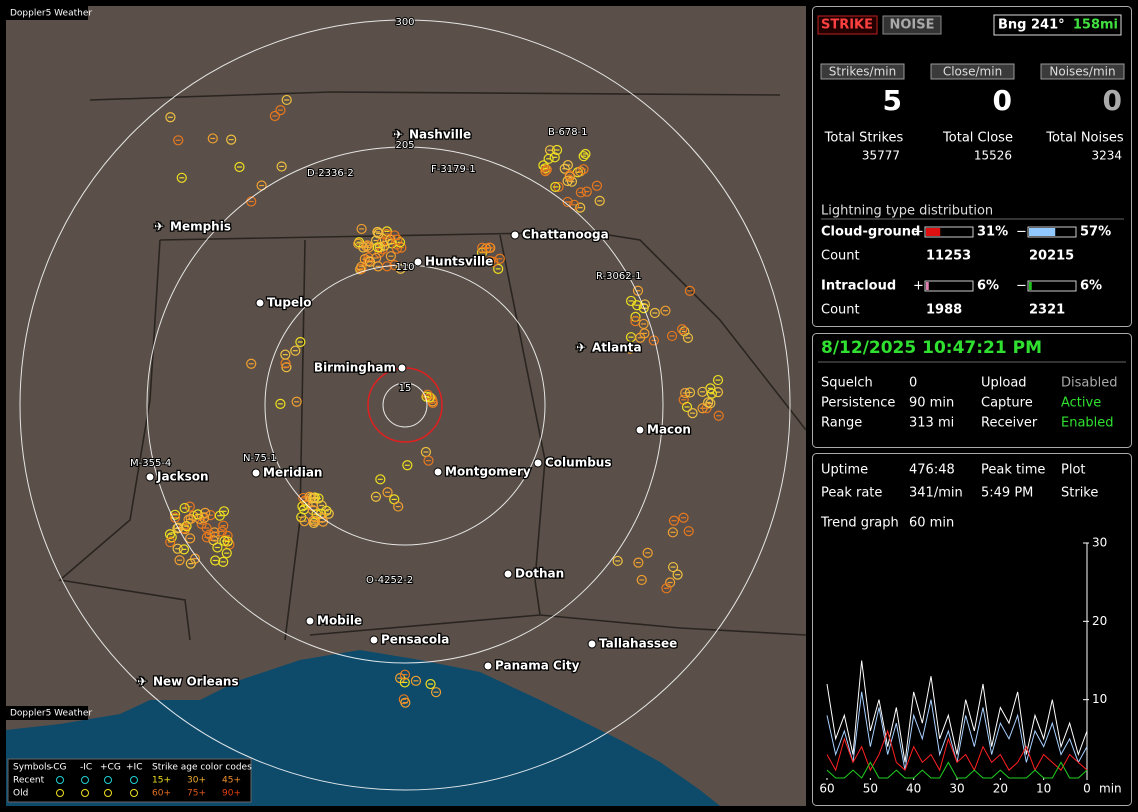 The image size is (1138, 812). I want to click on setting-label: Receiver, so click(1009, 423).